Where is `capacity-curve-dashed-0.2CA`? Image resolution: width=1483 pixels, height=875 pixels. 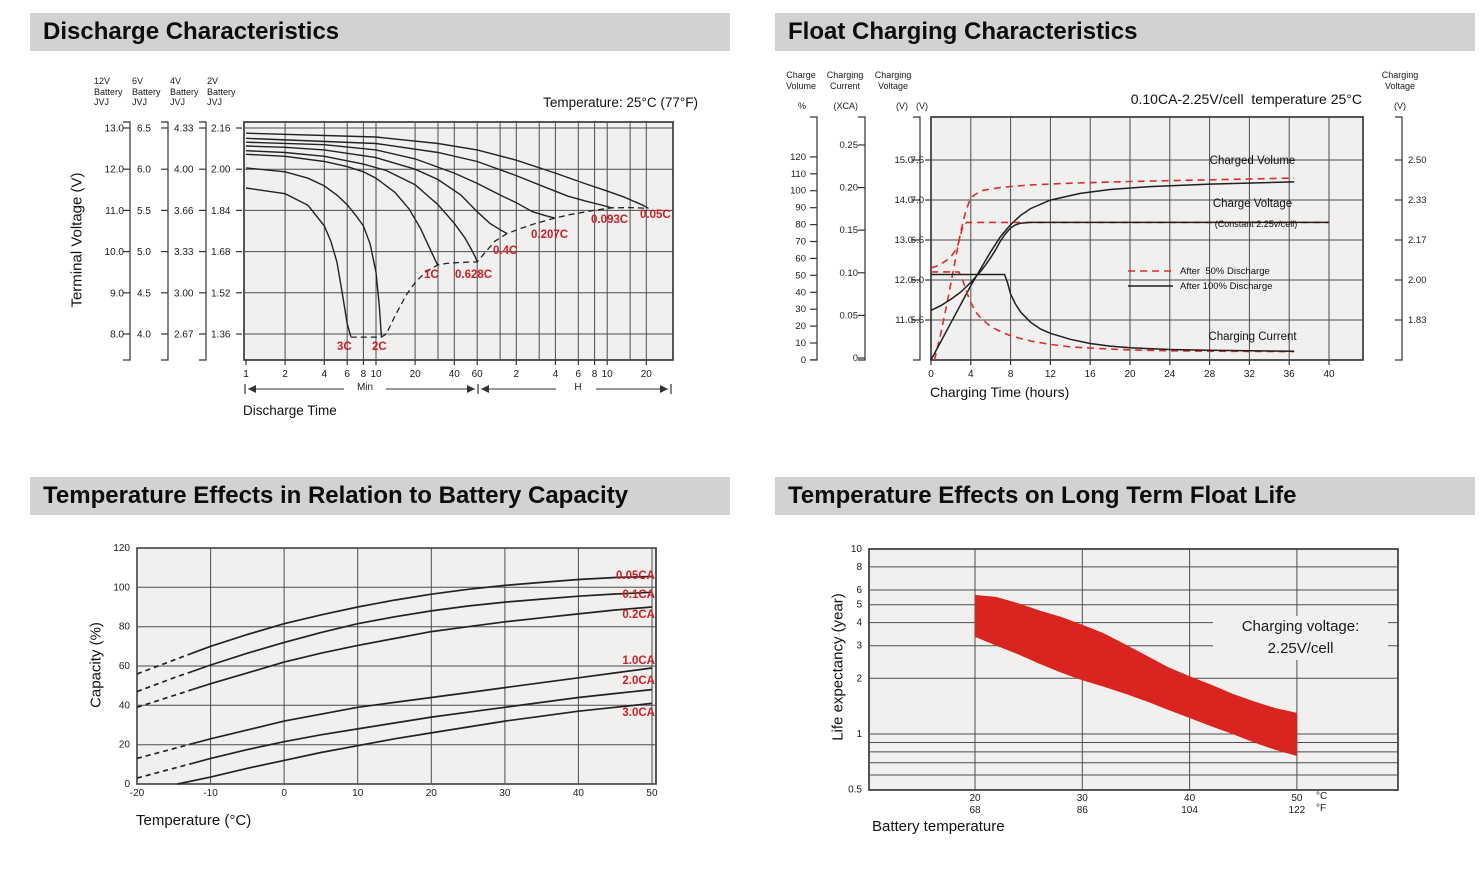
capacity-curve-dashed-0.2CA is located at coordinates (164, 698).